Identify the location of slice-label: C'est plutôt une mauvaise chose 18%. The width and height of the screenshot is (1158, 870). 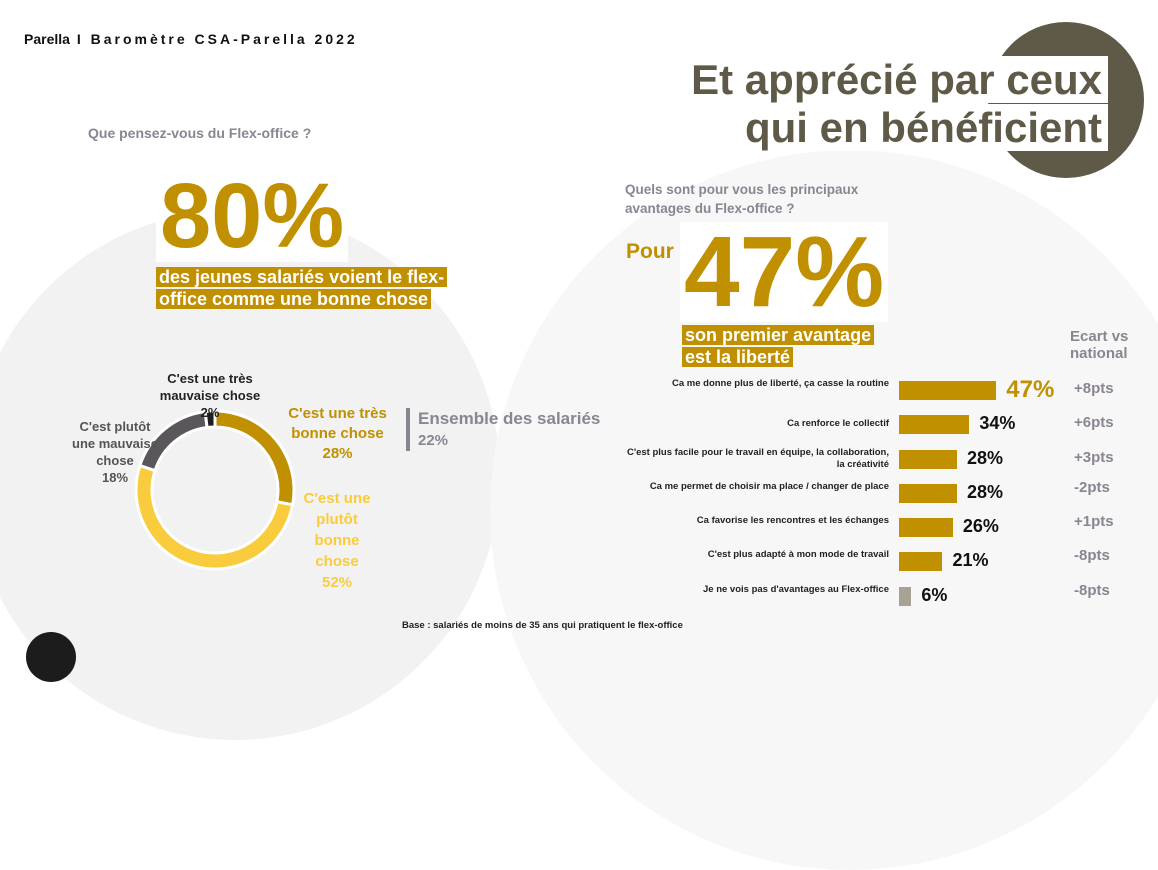
(115, 452).